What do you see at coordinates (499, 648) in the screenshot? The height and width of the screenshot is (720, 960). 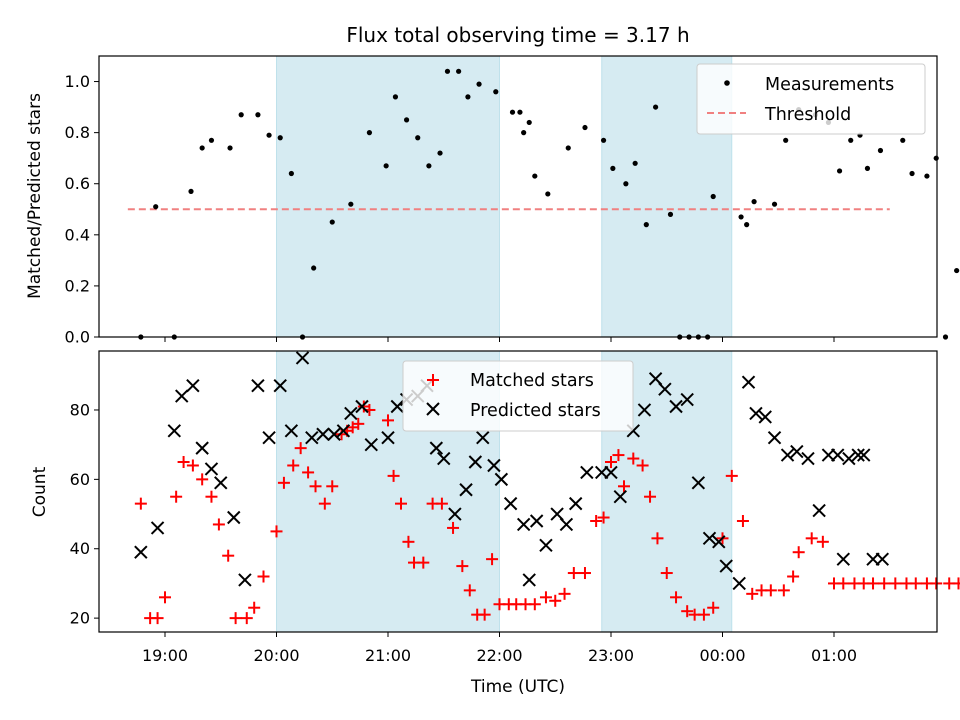 I see `bottom-x-ticks: 19:00 20:00 21:00 22:00 23:00 00:00 01:00` at bounding box center [499, 648].